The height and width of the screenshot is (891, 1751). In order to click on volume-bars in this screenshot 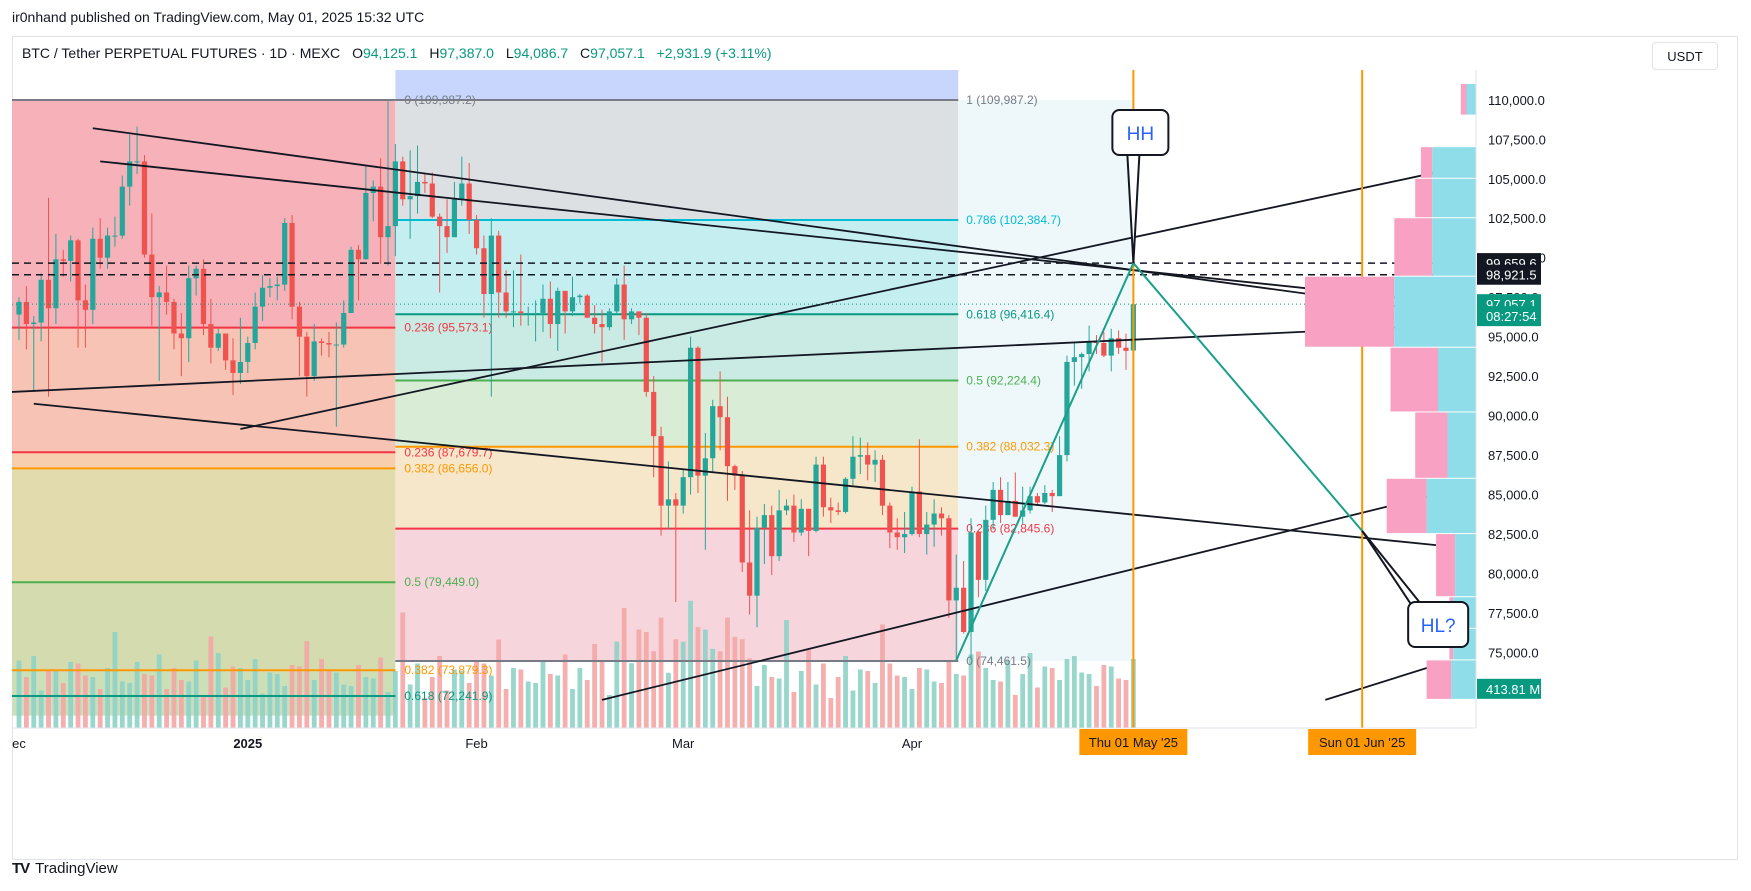, I will do `click(576, 664)`.